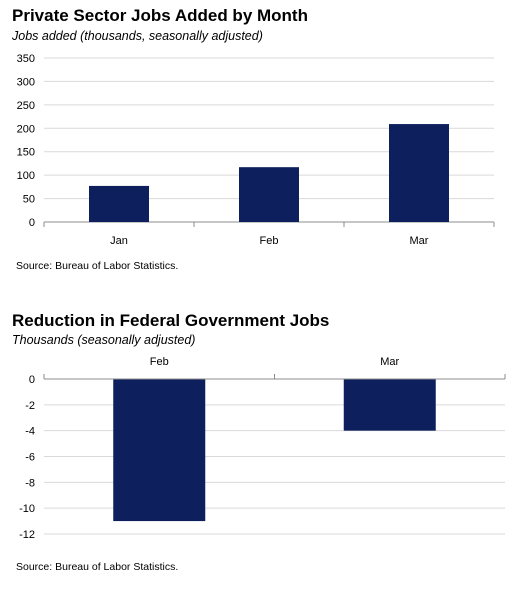 This screenshot has height=600, width=525. I want to click on chart1-bar-jan, so click(119, 203).